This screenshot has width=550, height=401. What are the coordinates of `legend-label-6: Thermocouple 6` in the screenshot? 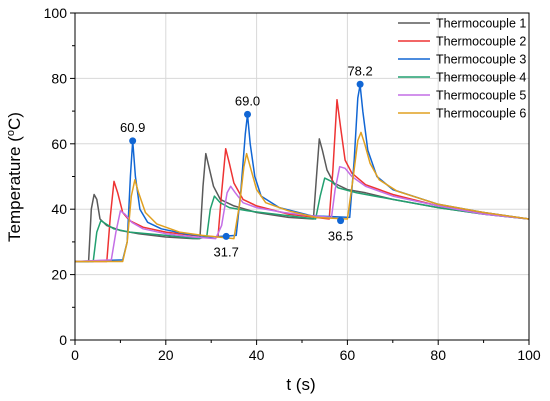 It's located at (481, 114).